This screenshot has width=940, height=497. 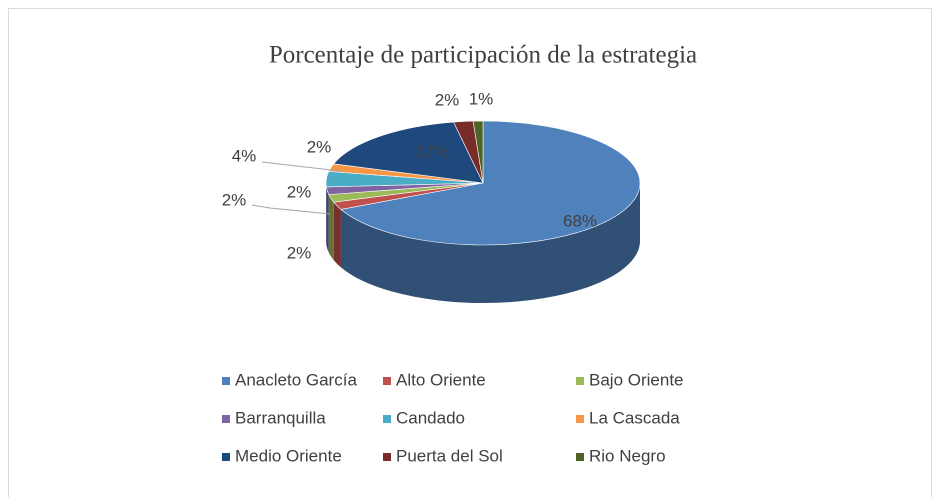 I want to click on data-label: 1%, so click(x=481, y=98).